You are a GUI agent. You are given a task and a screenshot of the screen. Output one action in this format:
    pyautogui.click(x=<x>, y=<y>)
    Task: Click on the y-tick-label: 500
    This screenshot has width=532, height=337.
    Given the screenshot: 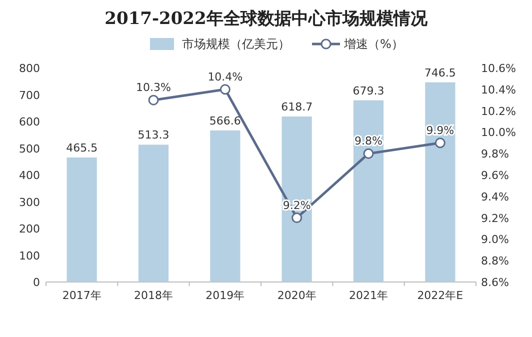 What is the action you would take?
    pyautogui.click(x=29, y=149)
    